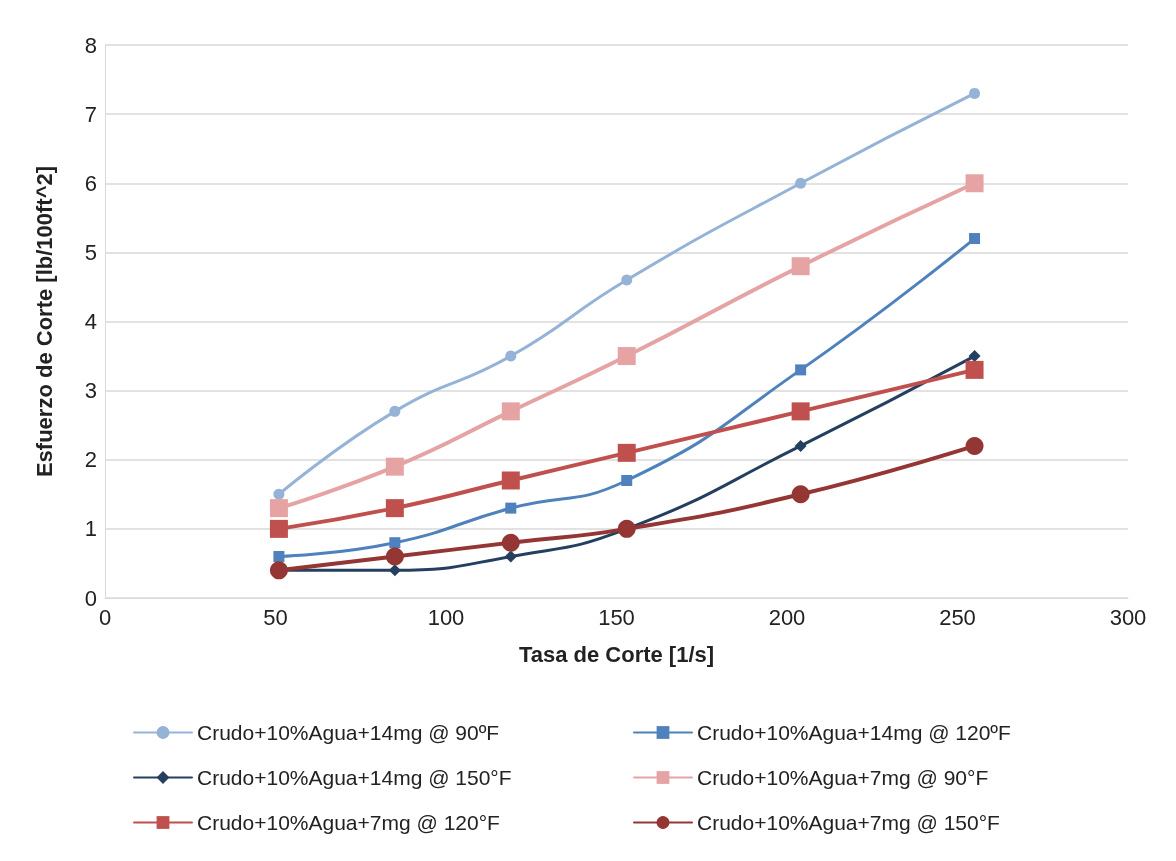 The width and height of the screenshot is (1176, 861). I want to click on x-tick-label: 250, so click(957, 617).